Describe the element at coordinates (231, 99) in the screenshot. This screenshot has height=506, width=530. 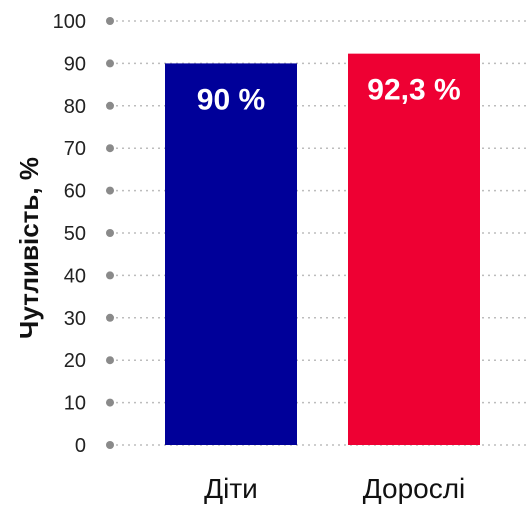
I see `data-label-1: 90 %` at that location.